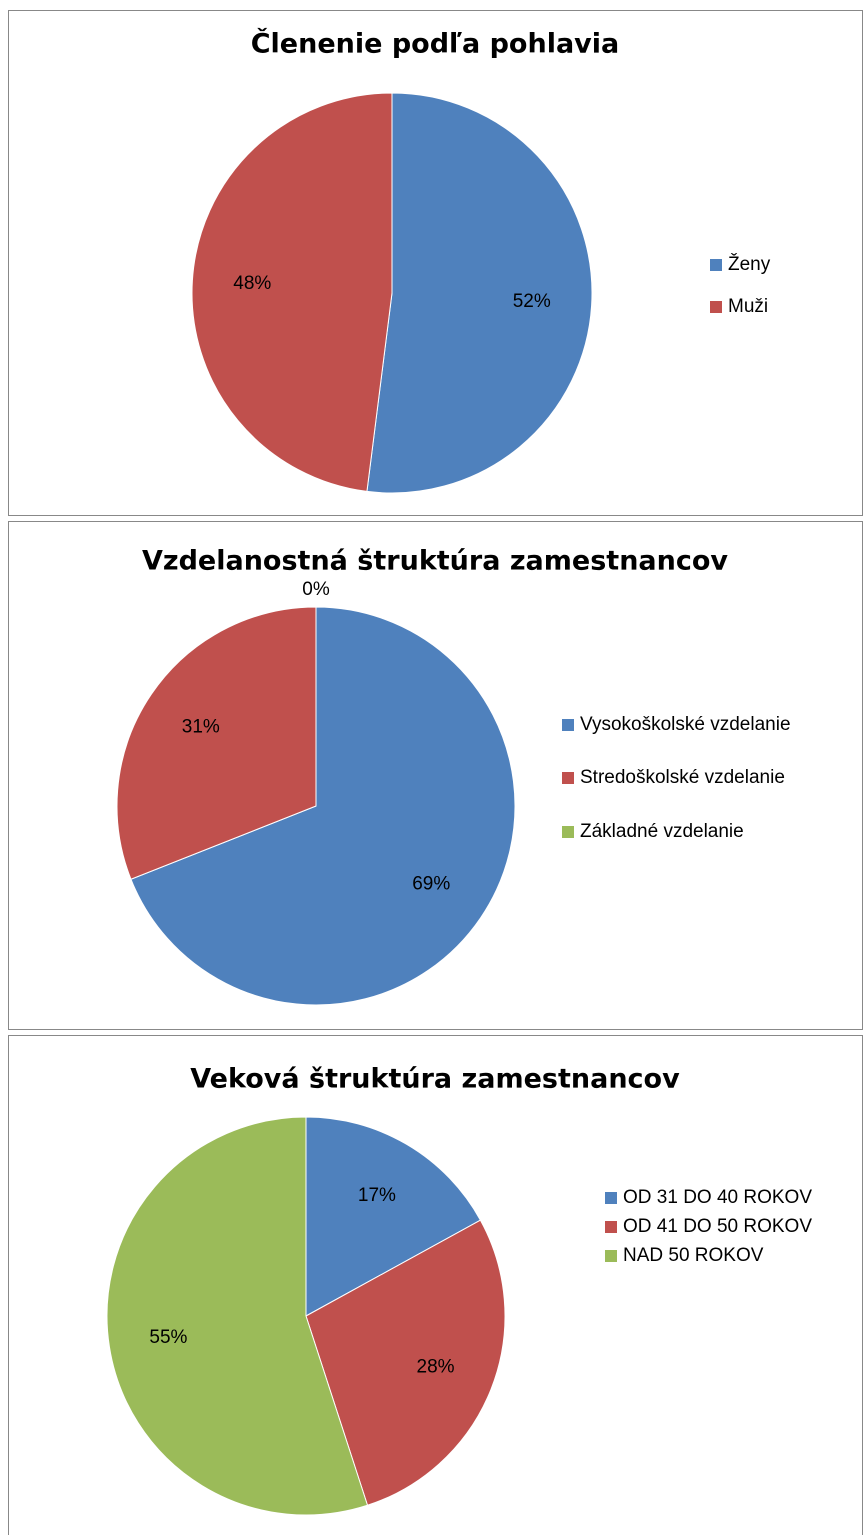 This screenshot has width=864, height=1535. Describe the element at coordinates (252, 283) in the screenshot. I see `data-label: 48%` at that location.